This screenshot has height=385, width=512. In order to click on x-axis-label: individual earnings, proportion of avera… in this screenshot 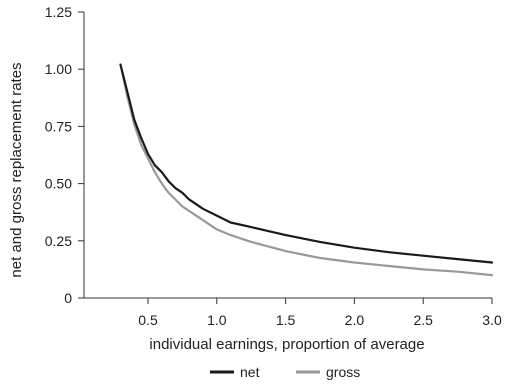, I will do `click(286, 344)`.